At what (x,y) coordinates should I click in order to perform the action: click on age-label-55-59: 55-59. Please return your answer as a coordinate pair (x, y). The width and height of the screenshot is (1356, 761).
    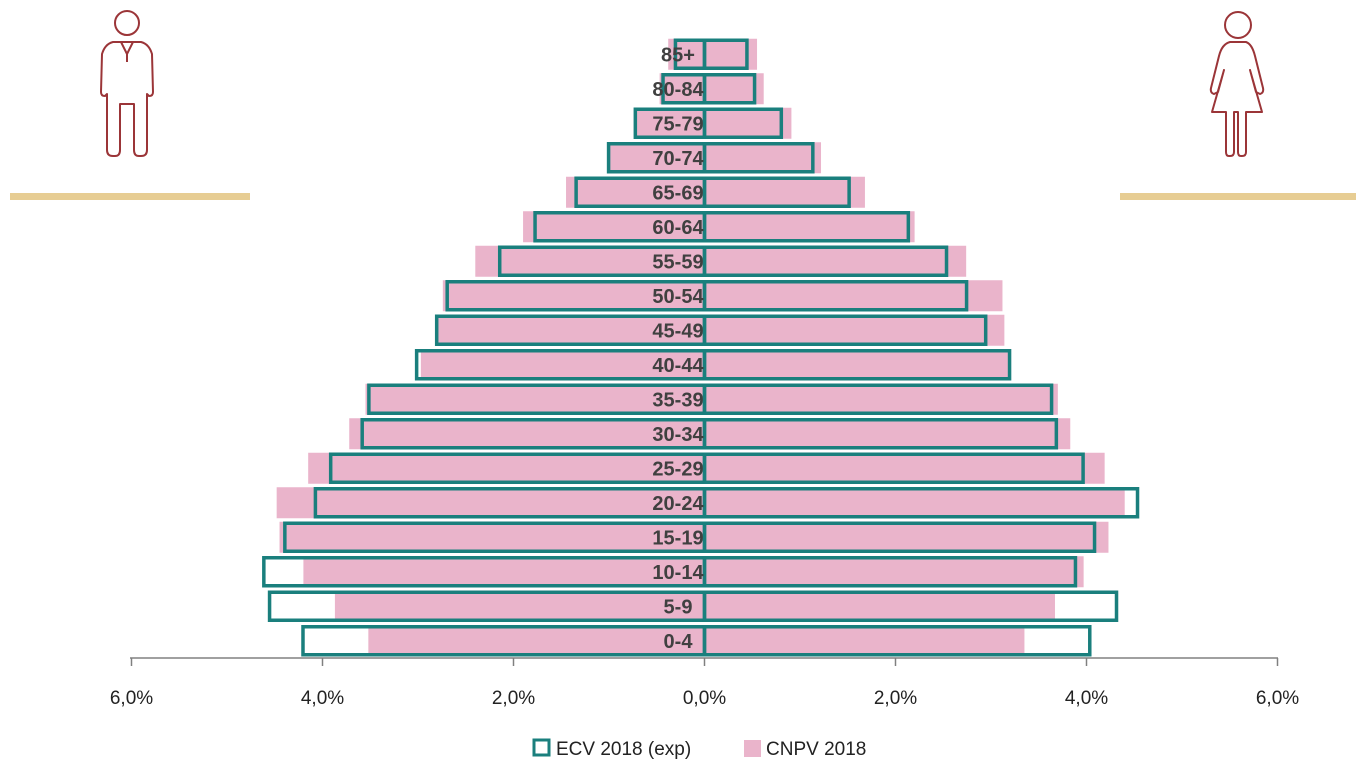
    Looking at the image, I should click on (677, 262).